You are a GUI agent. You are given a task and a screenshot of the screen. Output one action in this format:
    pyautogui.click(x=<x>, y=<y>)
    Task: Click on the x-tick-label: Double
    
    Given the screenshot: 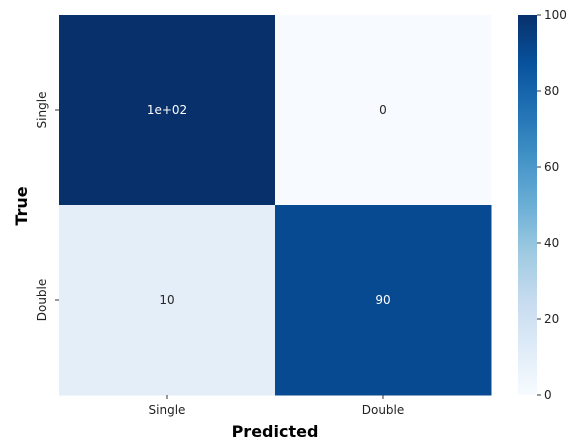 What is the action you would take?
    pyautogui.click(x=383, y=410)
    